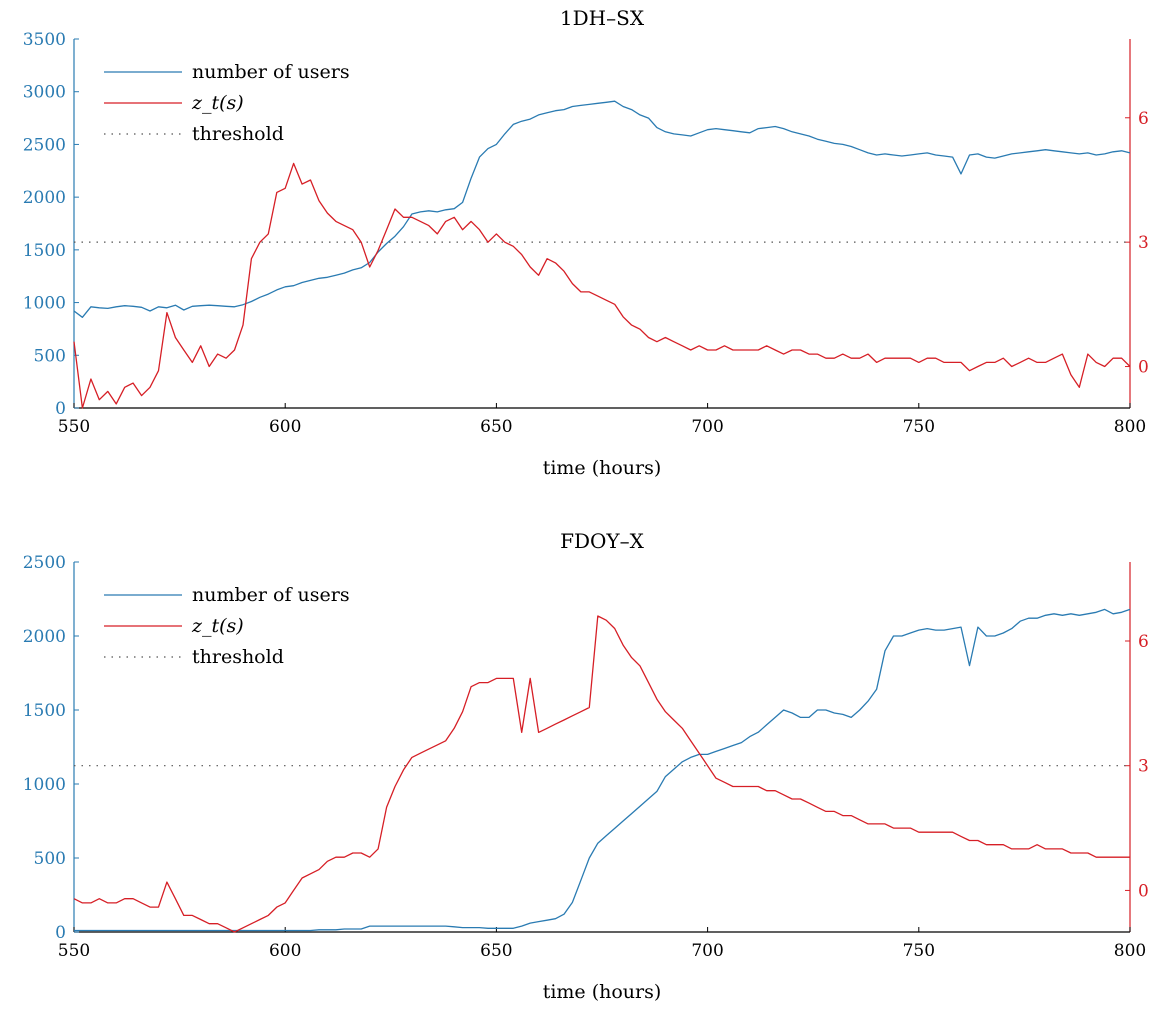 This screenshot has height=1011, width=1170. Describe the element at coordinates (602, 18) in the screenshot. I see `chart-title: 1DH–SX` at that location.